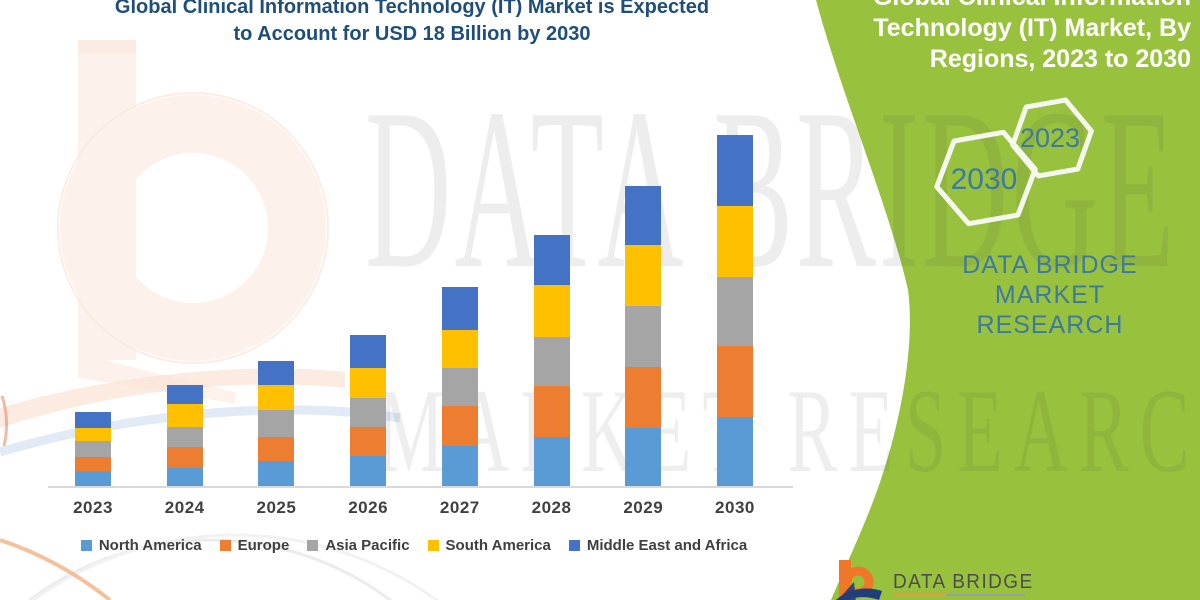 The image size is (1200, 600). I want to click on bar-segment-2029-middle-east-and-africa, so click(643, 215).